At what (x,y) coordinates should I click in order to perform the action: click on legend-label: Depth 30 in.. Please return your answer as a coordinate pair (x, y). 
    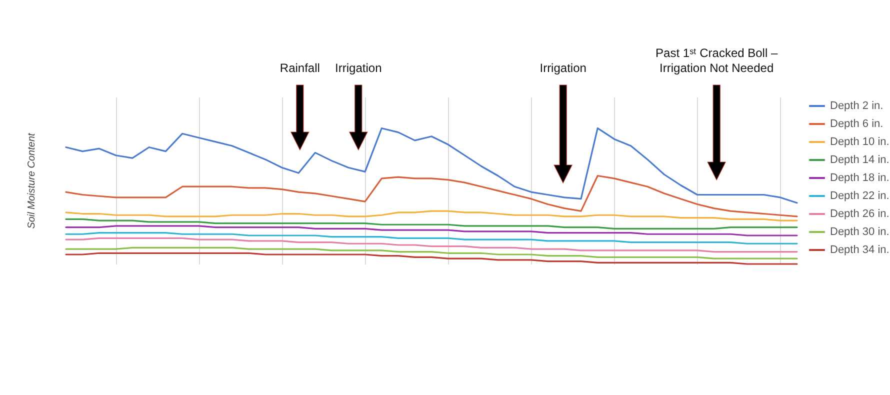
    Looking at the image, I should click on (860, 232).